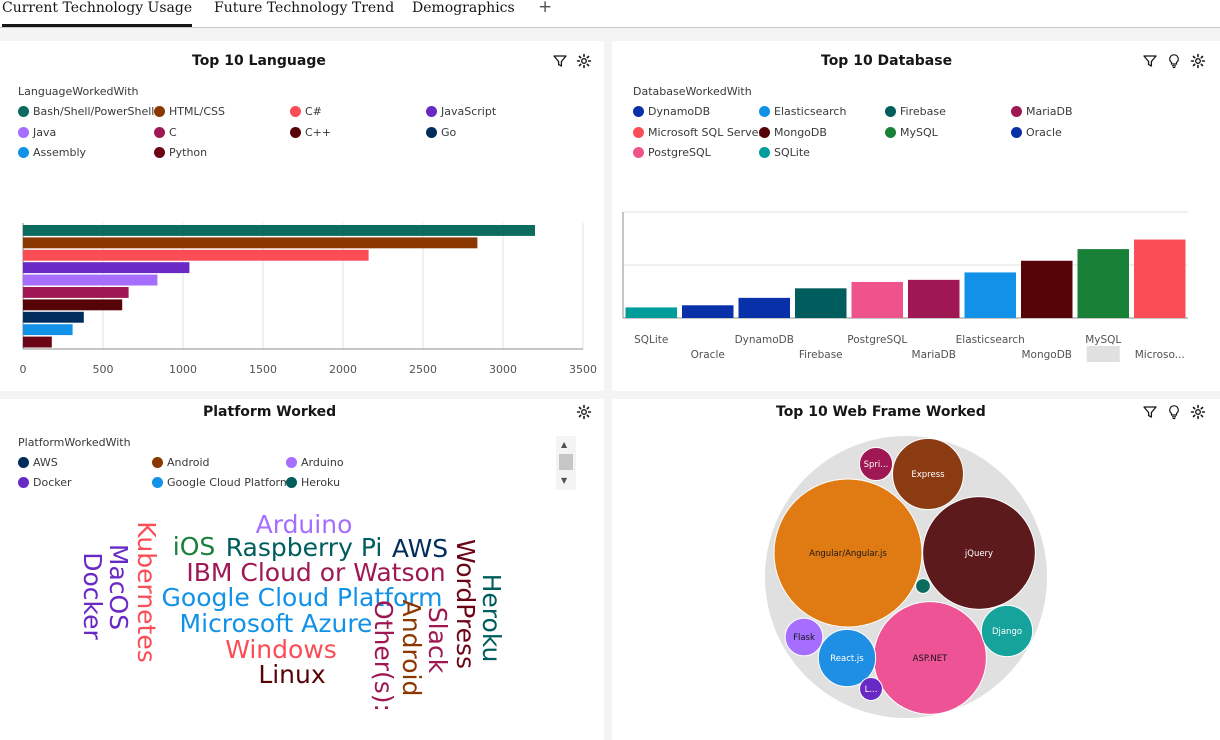 The width and height of the screenshot is (1220, 740). I want to click on database-legend-item-mongodb: MongoDB, so click(793, 132).